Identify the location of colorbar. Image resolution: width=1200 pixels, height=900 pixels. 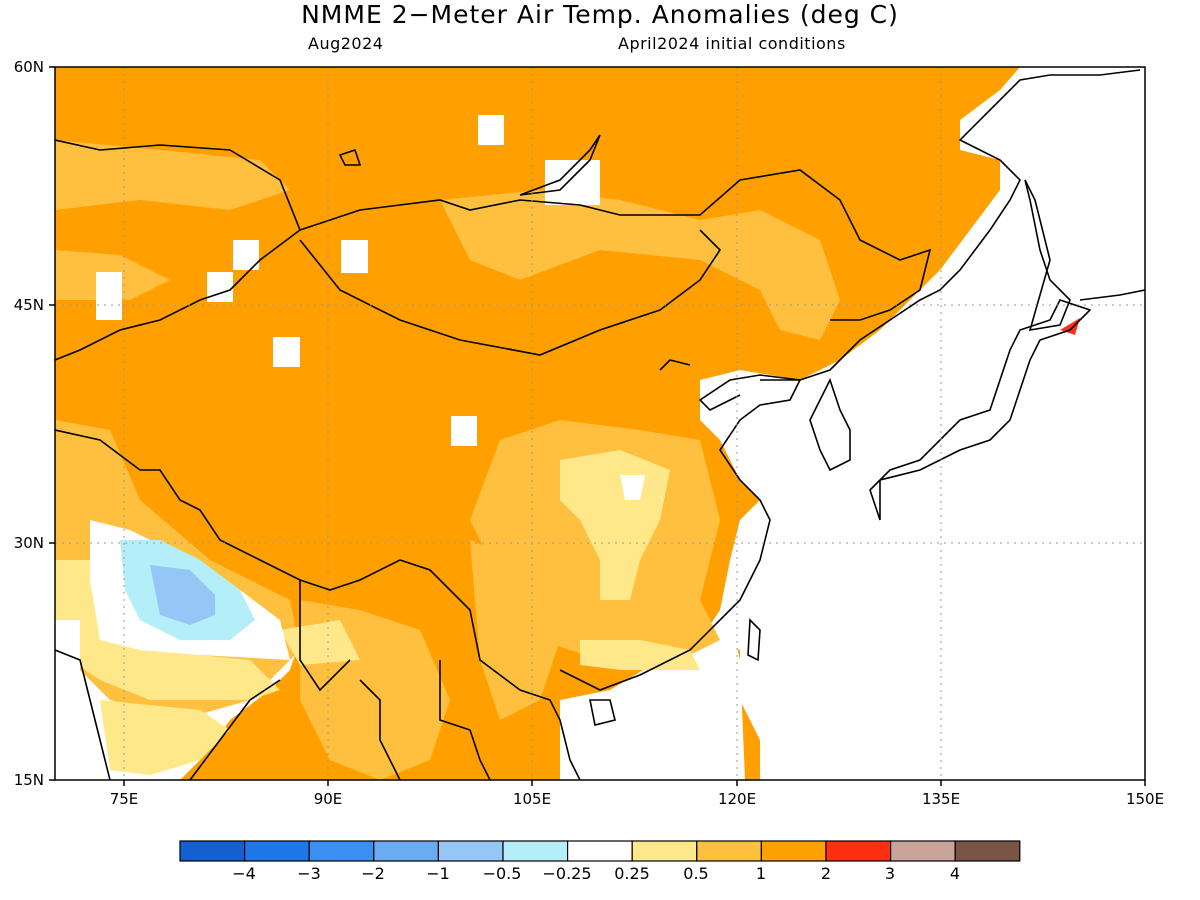
(600, 851).